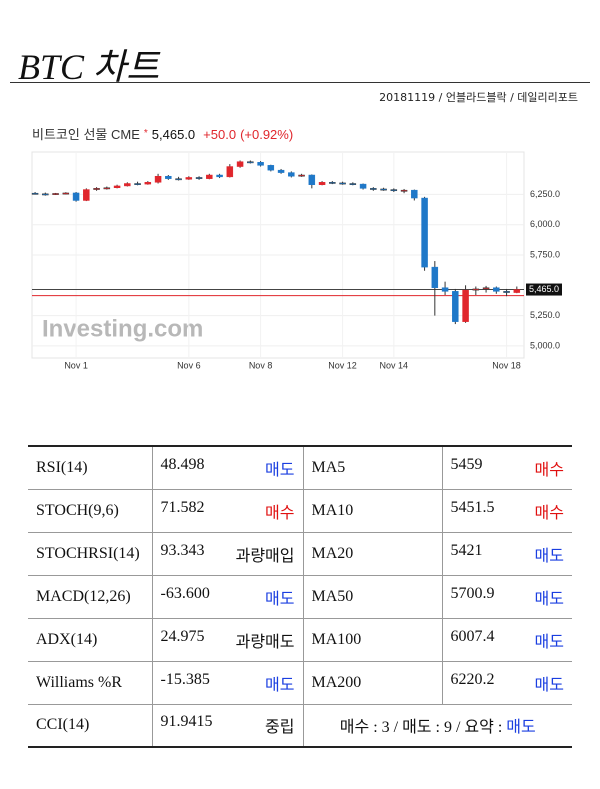 The image size is (600, 789). Describe the element at coordinates (300, 82) in the screenshot. I see `title-rule` at that location.